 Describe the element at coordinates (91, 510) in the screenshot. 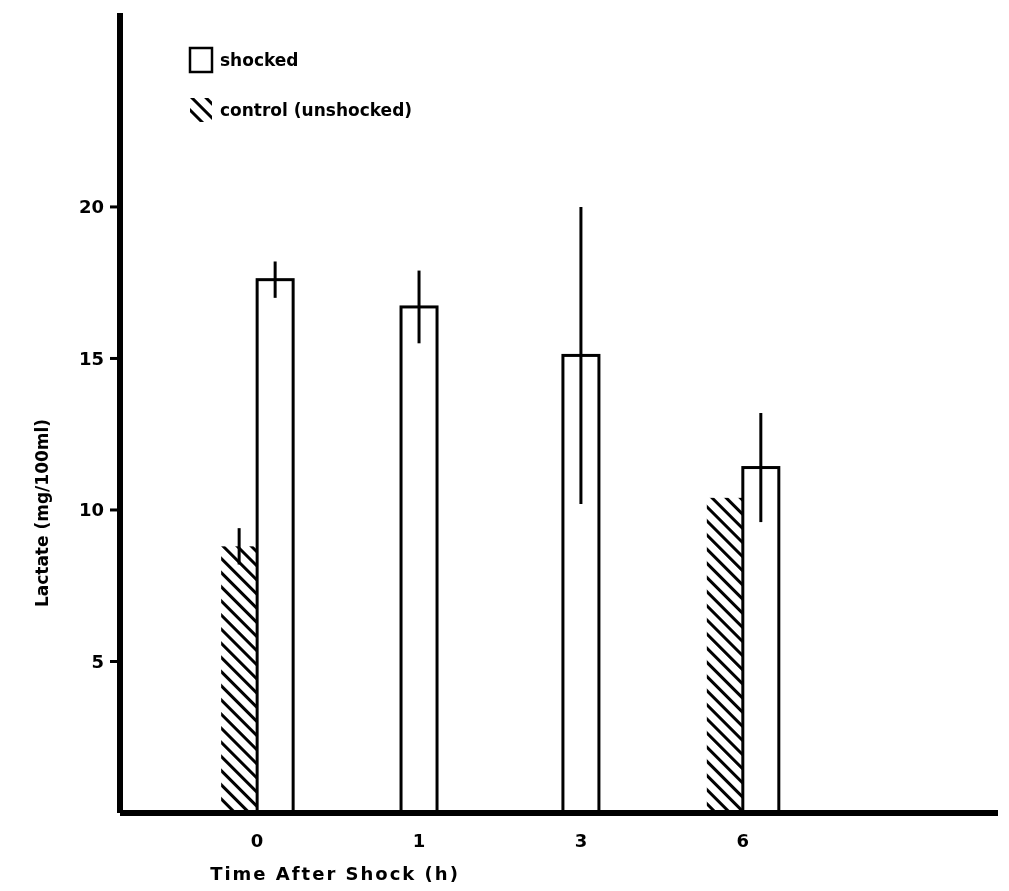

I see `y-tick-label: 10` at that location.